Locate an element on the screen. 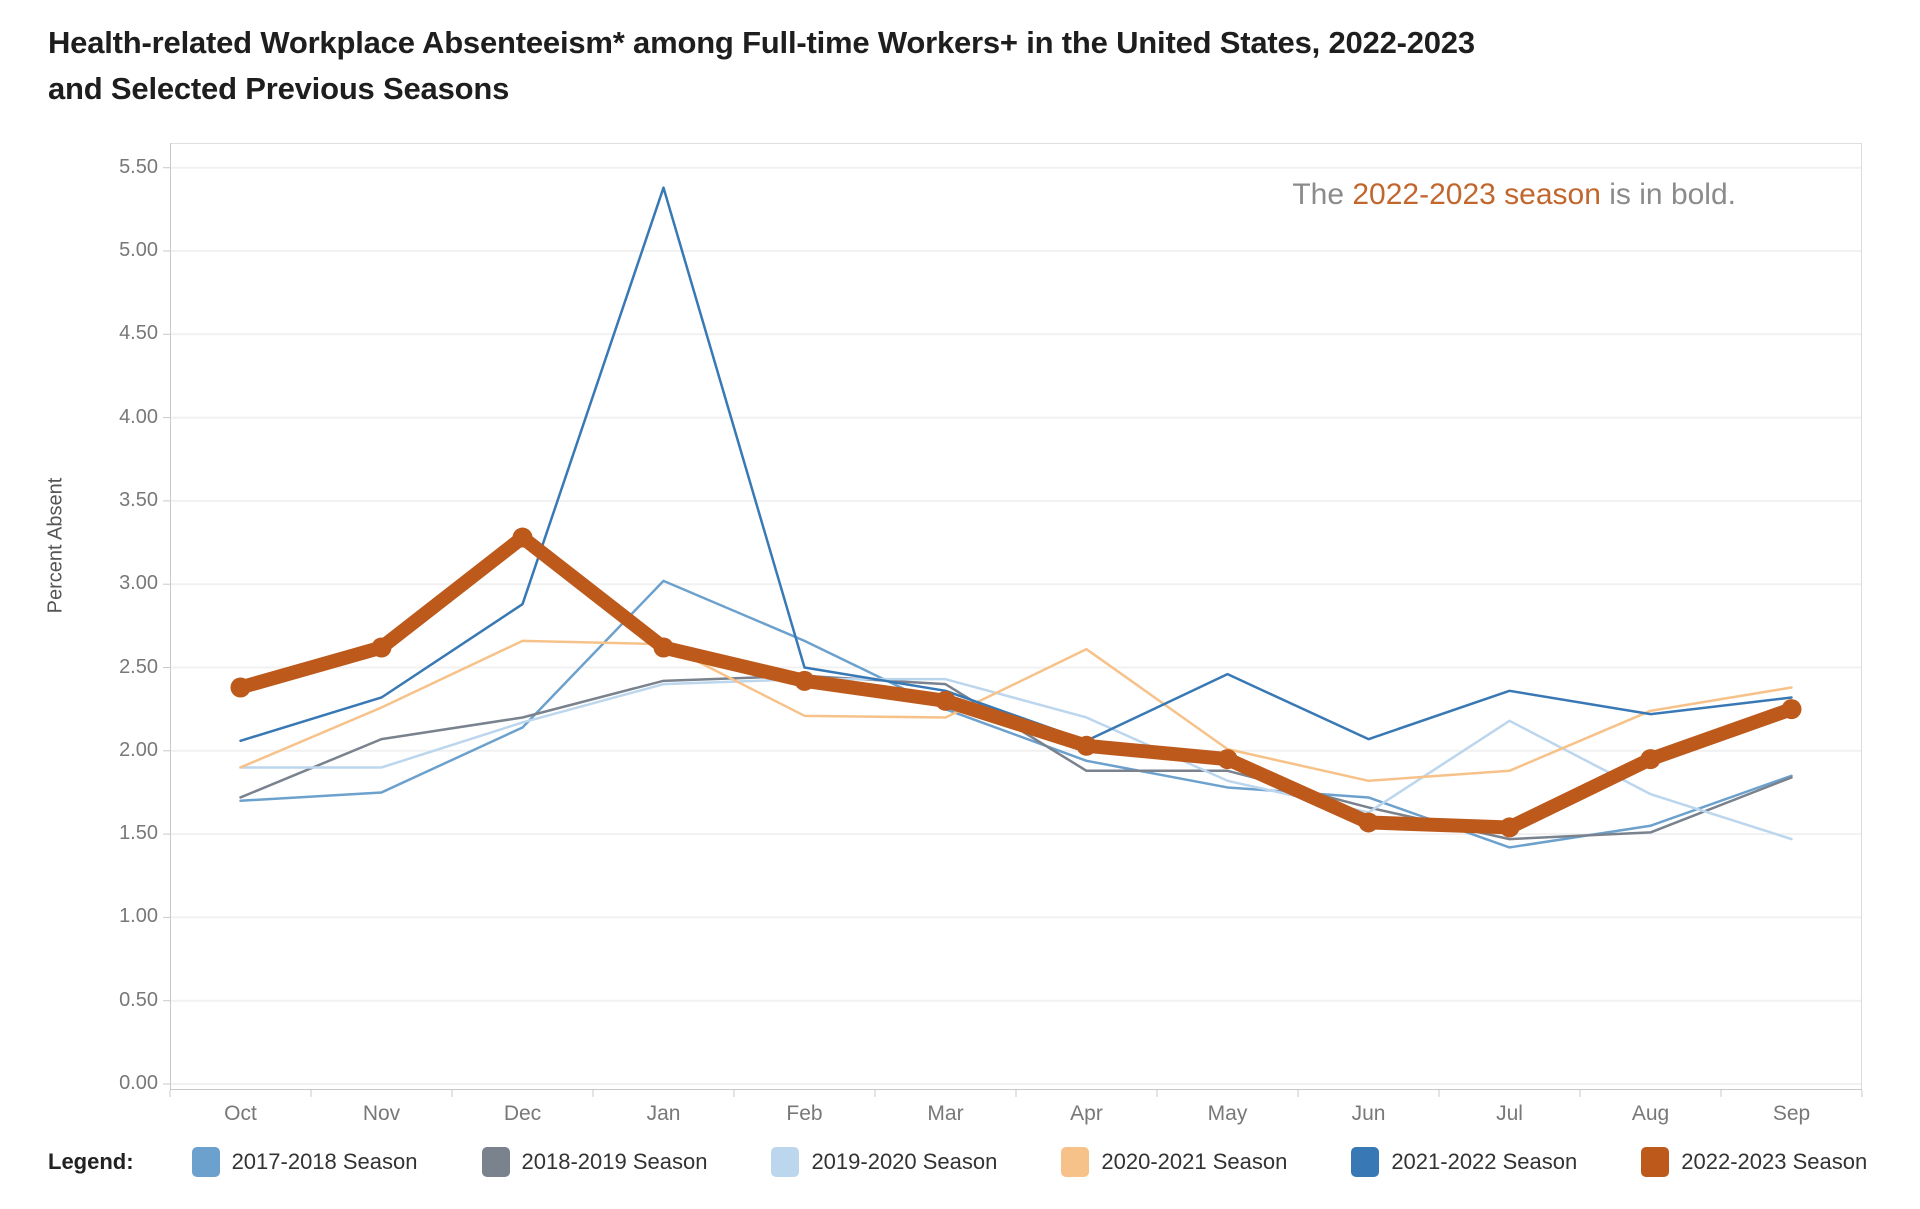 The width and height of the screenshot is (1920, 1209). x-tick-label-jan: Jan is located at coordinates (663, 1113).